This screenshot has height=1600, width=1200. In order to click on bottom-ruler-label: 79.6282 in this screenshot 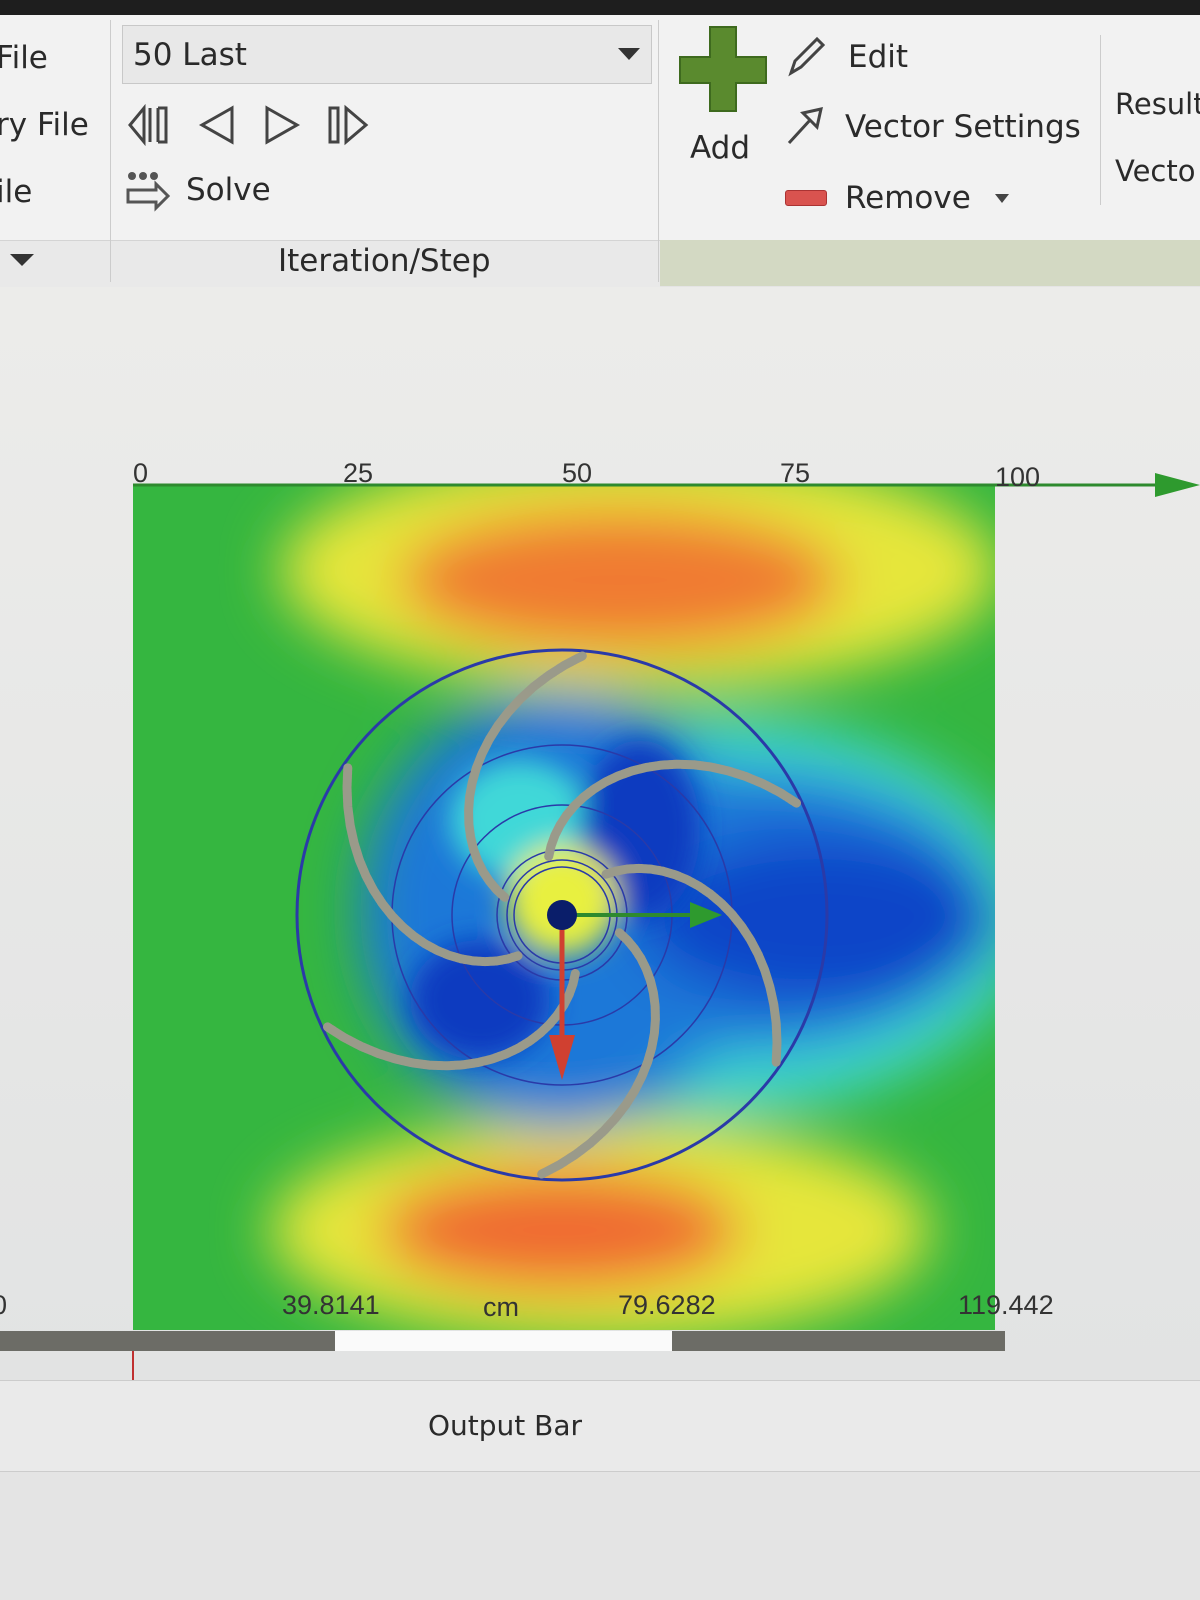, I will do `click(667, 1305)`.